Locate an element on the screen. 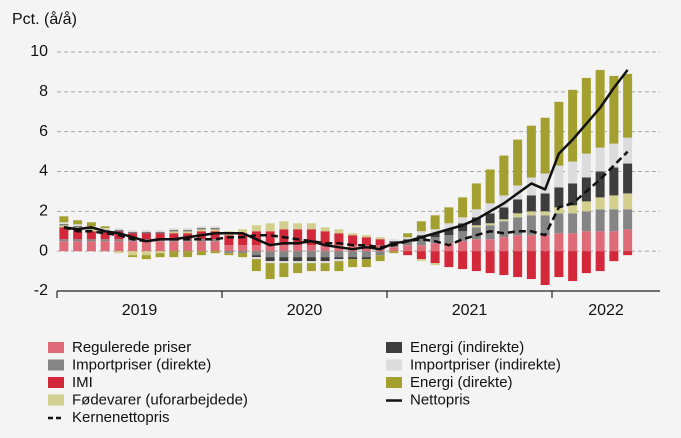 The height and width of the screenshot is (438, 681). legend-label: Energi (direkte) is located at coordinates (461, 382).